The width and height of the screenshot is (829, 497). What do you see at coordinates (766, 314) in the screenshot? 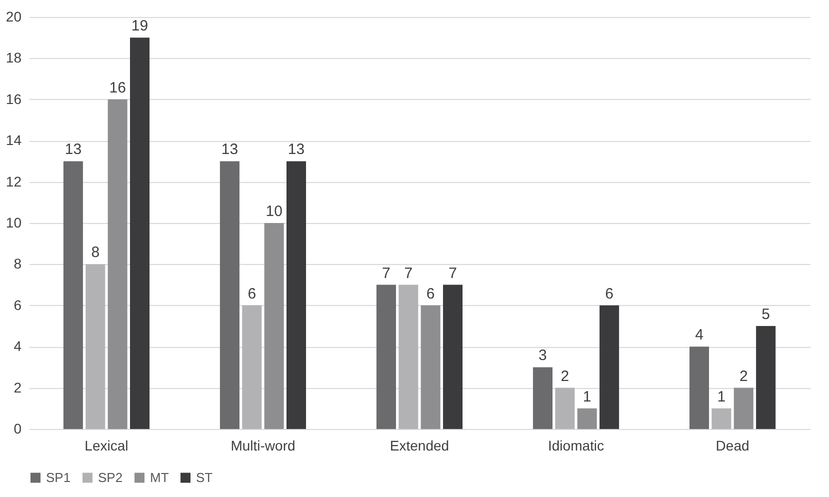
I see `data-label: 5` at bounding box center [766, 314].